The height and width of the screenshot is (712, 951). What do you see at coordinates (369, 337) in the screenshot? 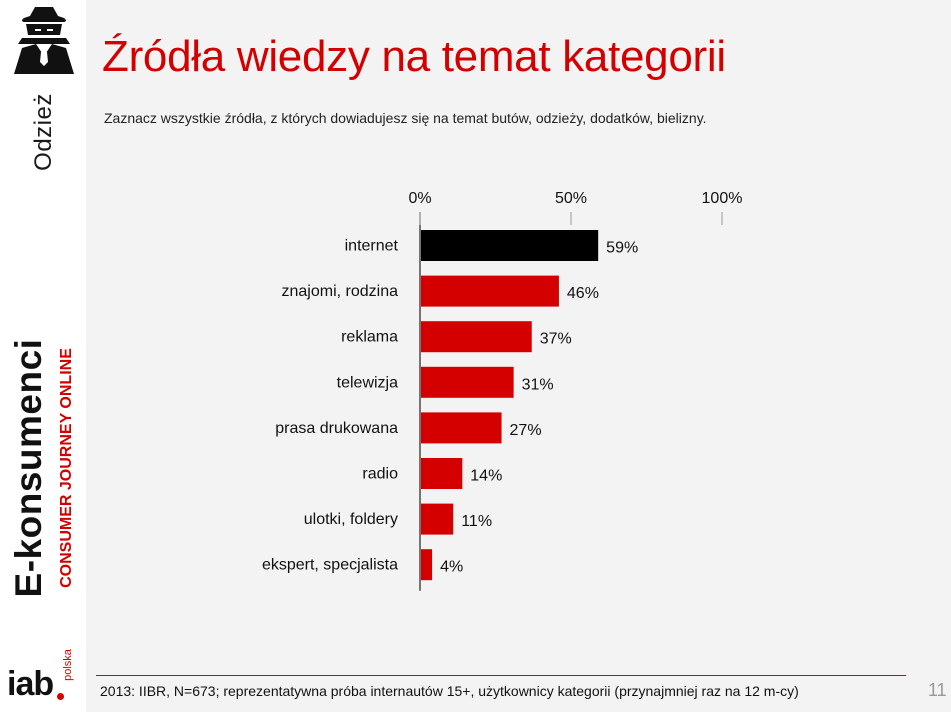
I see `category-label: reklama` at bounding box center [369, 337].